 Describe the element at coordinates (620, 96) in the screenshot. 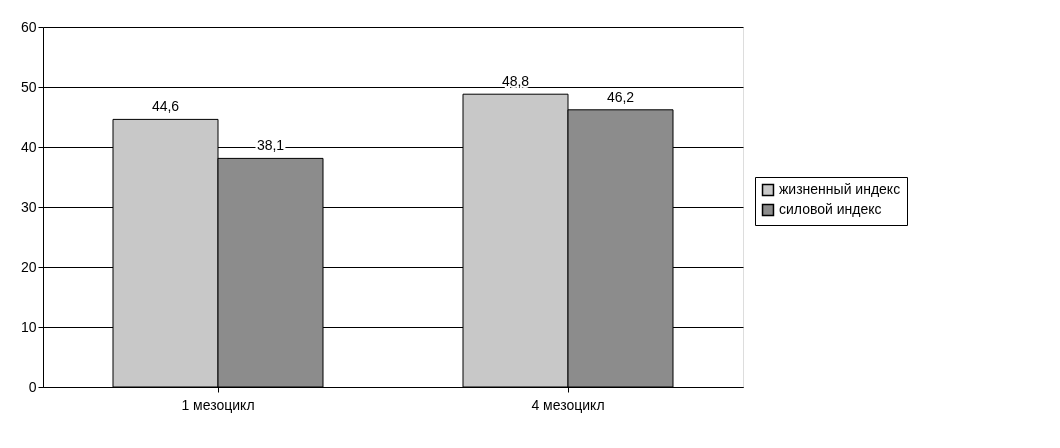

I see `data-label: 46,2` at that location.